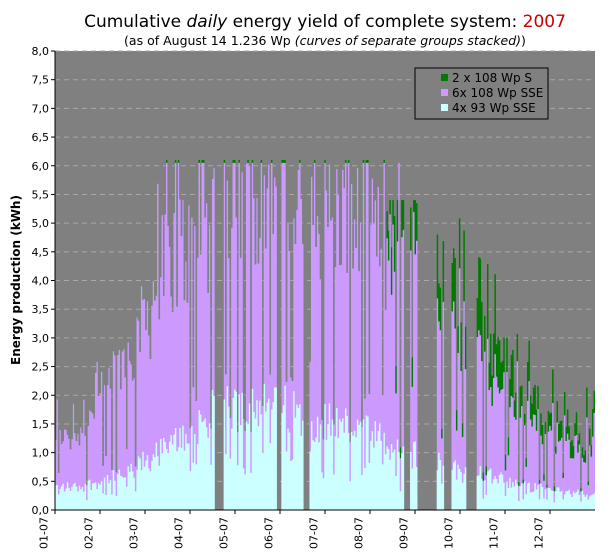 This screenshot has height=560, width=610. What do you see at coordinates (41, 166) in the screenshot?
I see `y-tick-label: 6,0` at bounding box center [41, 166].